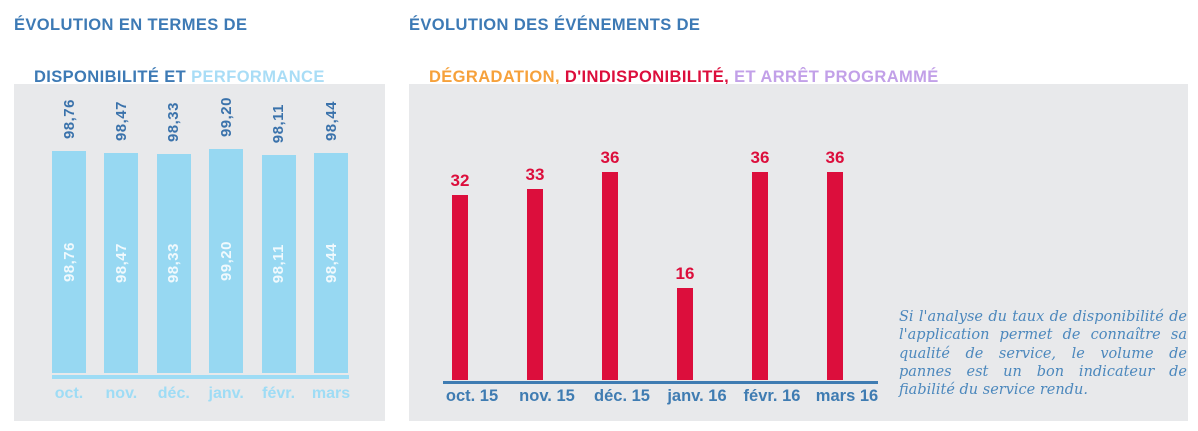 The height and width of the screenshot is (431, 1198). I want to click on bar-value-above-nov.-text: 98,47, so click(121, 121).